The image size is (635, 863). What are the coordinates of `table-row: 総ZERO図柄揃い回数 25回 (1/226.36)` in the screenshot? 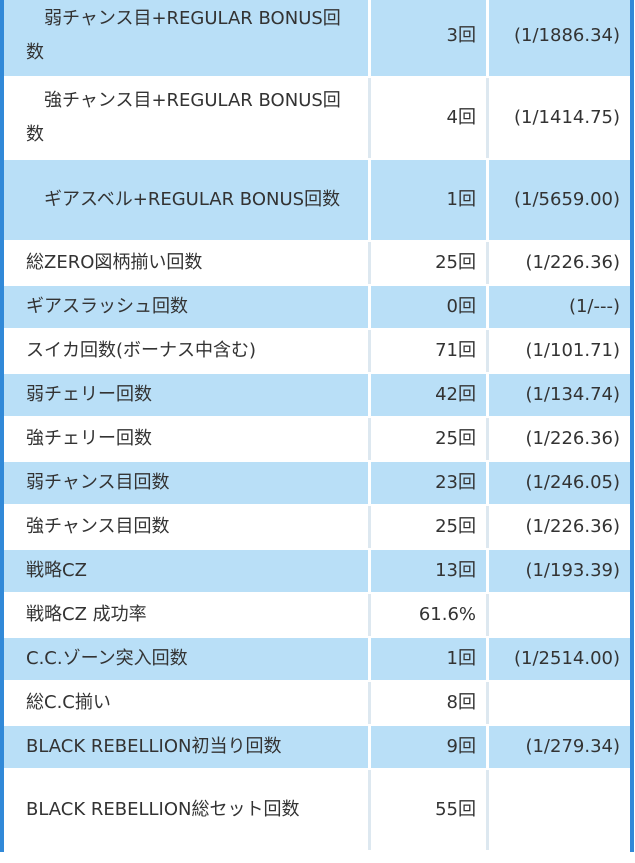 It's located at (317, 263).